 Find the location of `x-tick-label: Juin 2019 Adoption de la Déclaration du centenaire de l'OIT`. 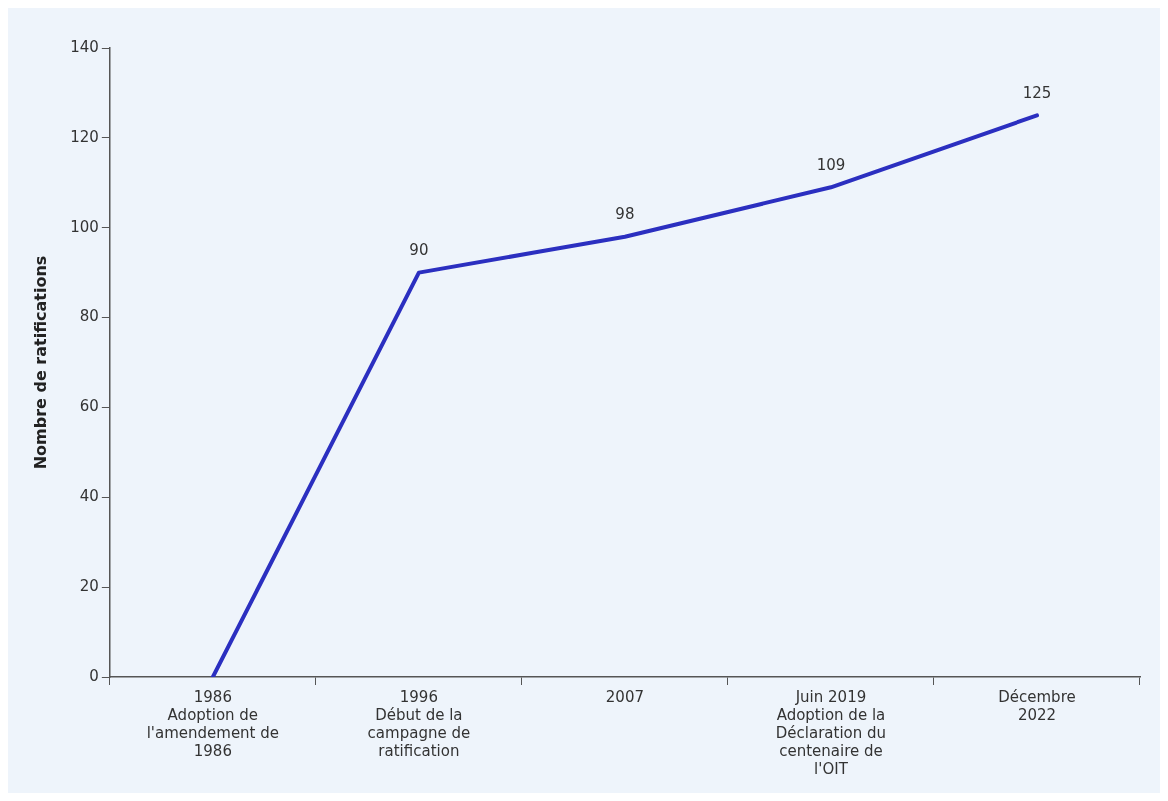

x-tick-label: Juin 2019 Adoption de la Déclaration du centenaire de l'OIT is located at coordinates (831, 732).